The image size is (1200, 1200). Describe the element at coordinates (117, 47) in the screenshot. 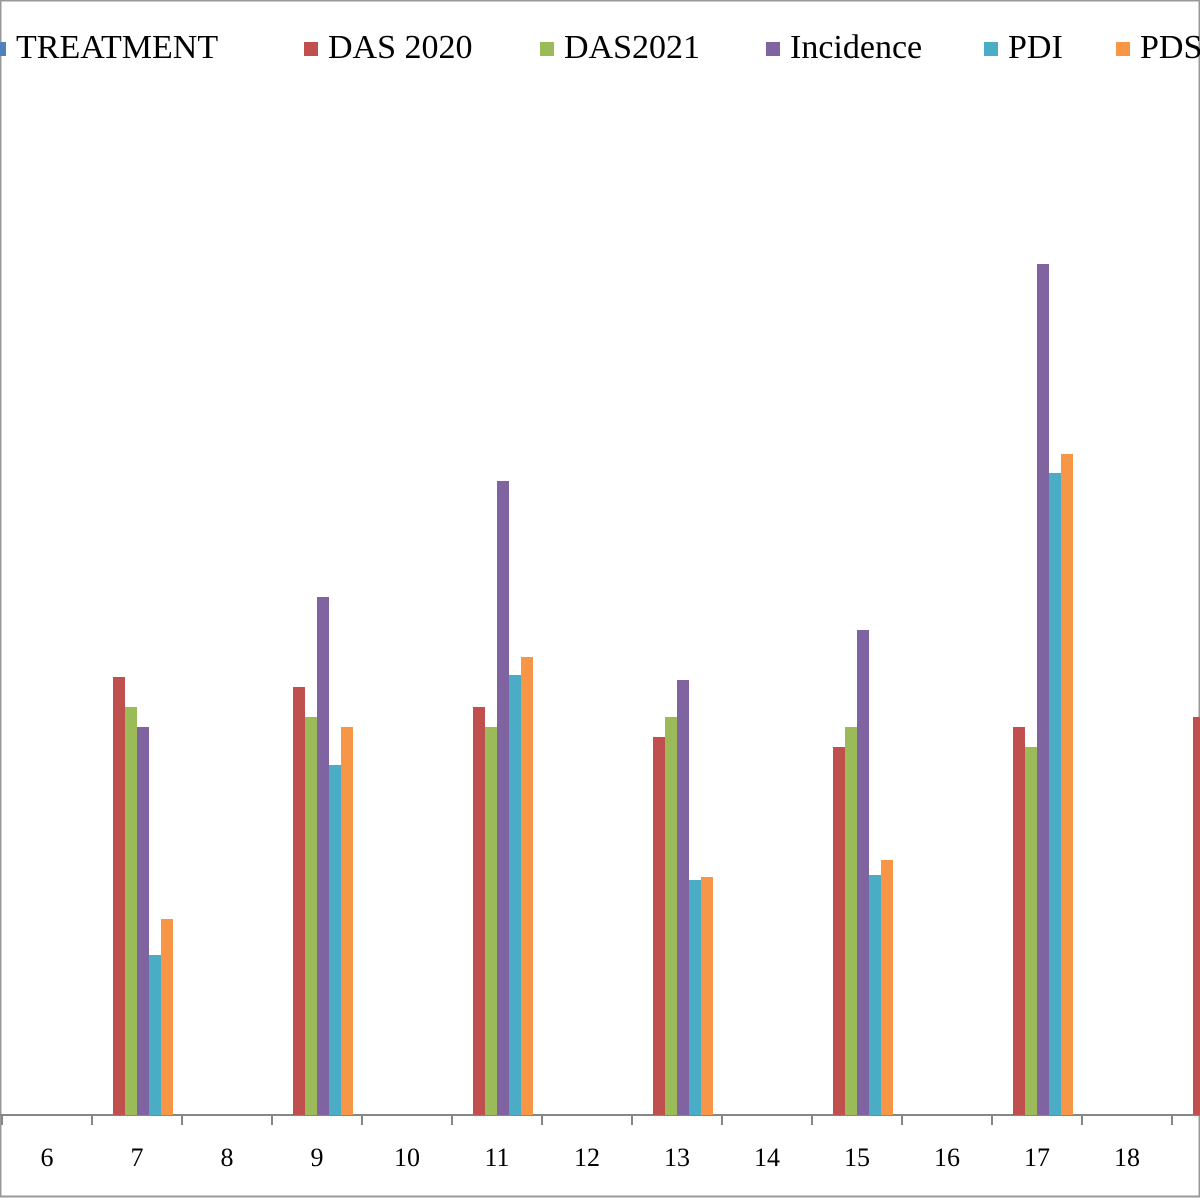

I see `legend-label: TREATMENT` at that location.